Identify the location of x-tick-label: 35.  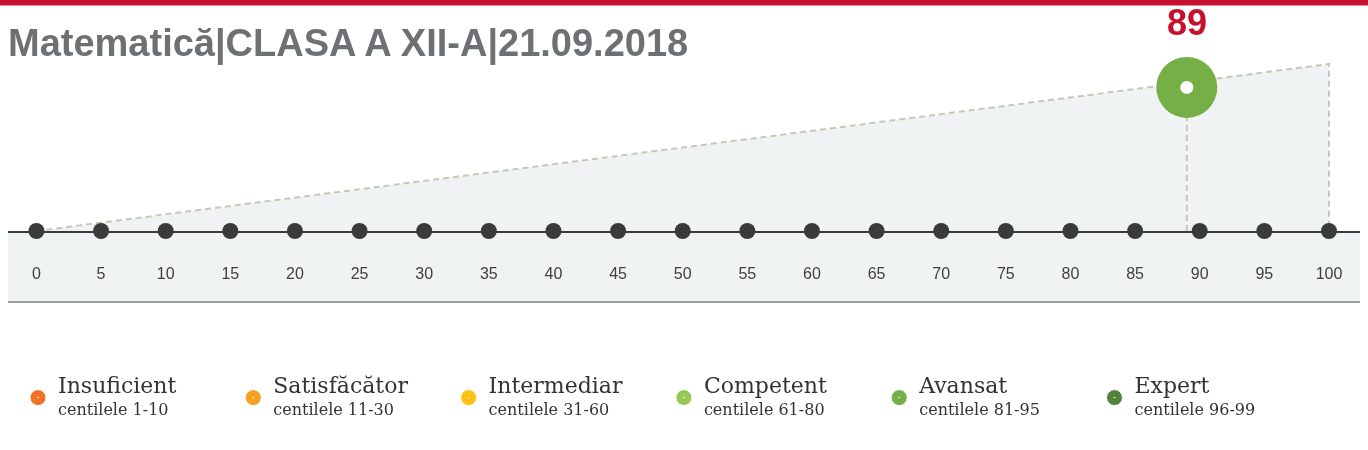
(488, 274).